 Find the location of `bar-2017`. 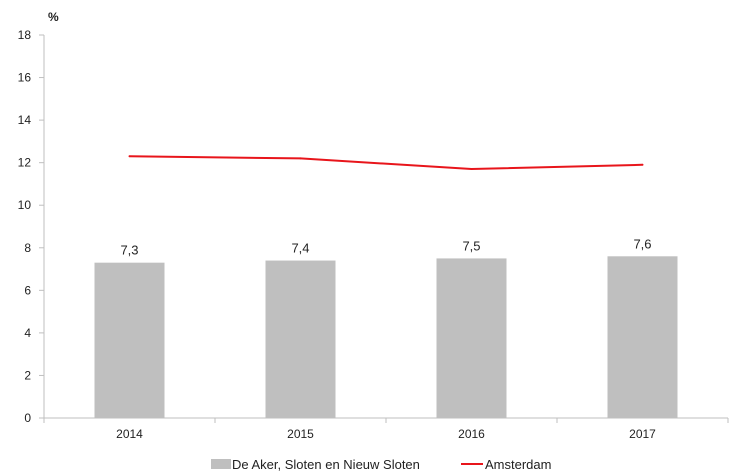

bar-2017 is located at coordinates (642, 337).